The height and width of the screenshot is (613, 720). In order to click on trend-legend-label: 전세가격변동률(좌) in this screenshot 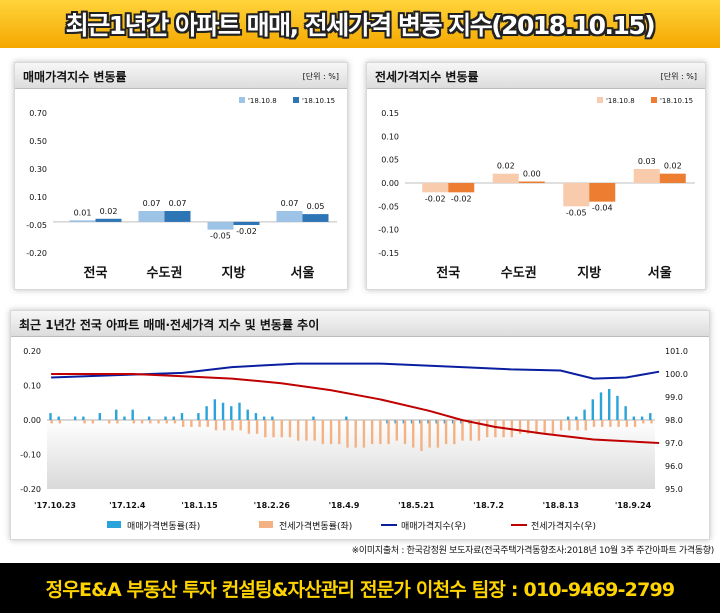, I will do `click(315, 526)`.